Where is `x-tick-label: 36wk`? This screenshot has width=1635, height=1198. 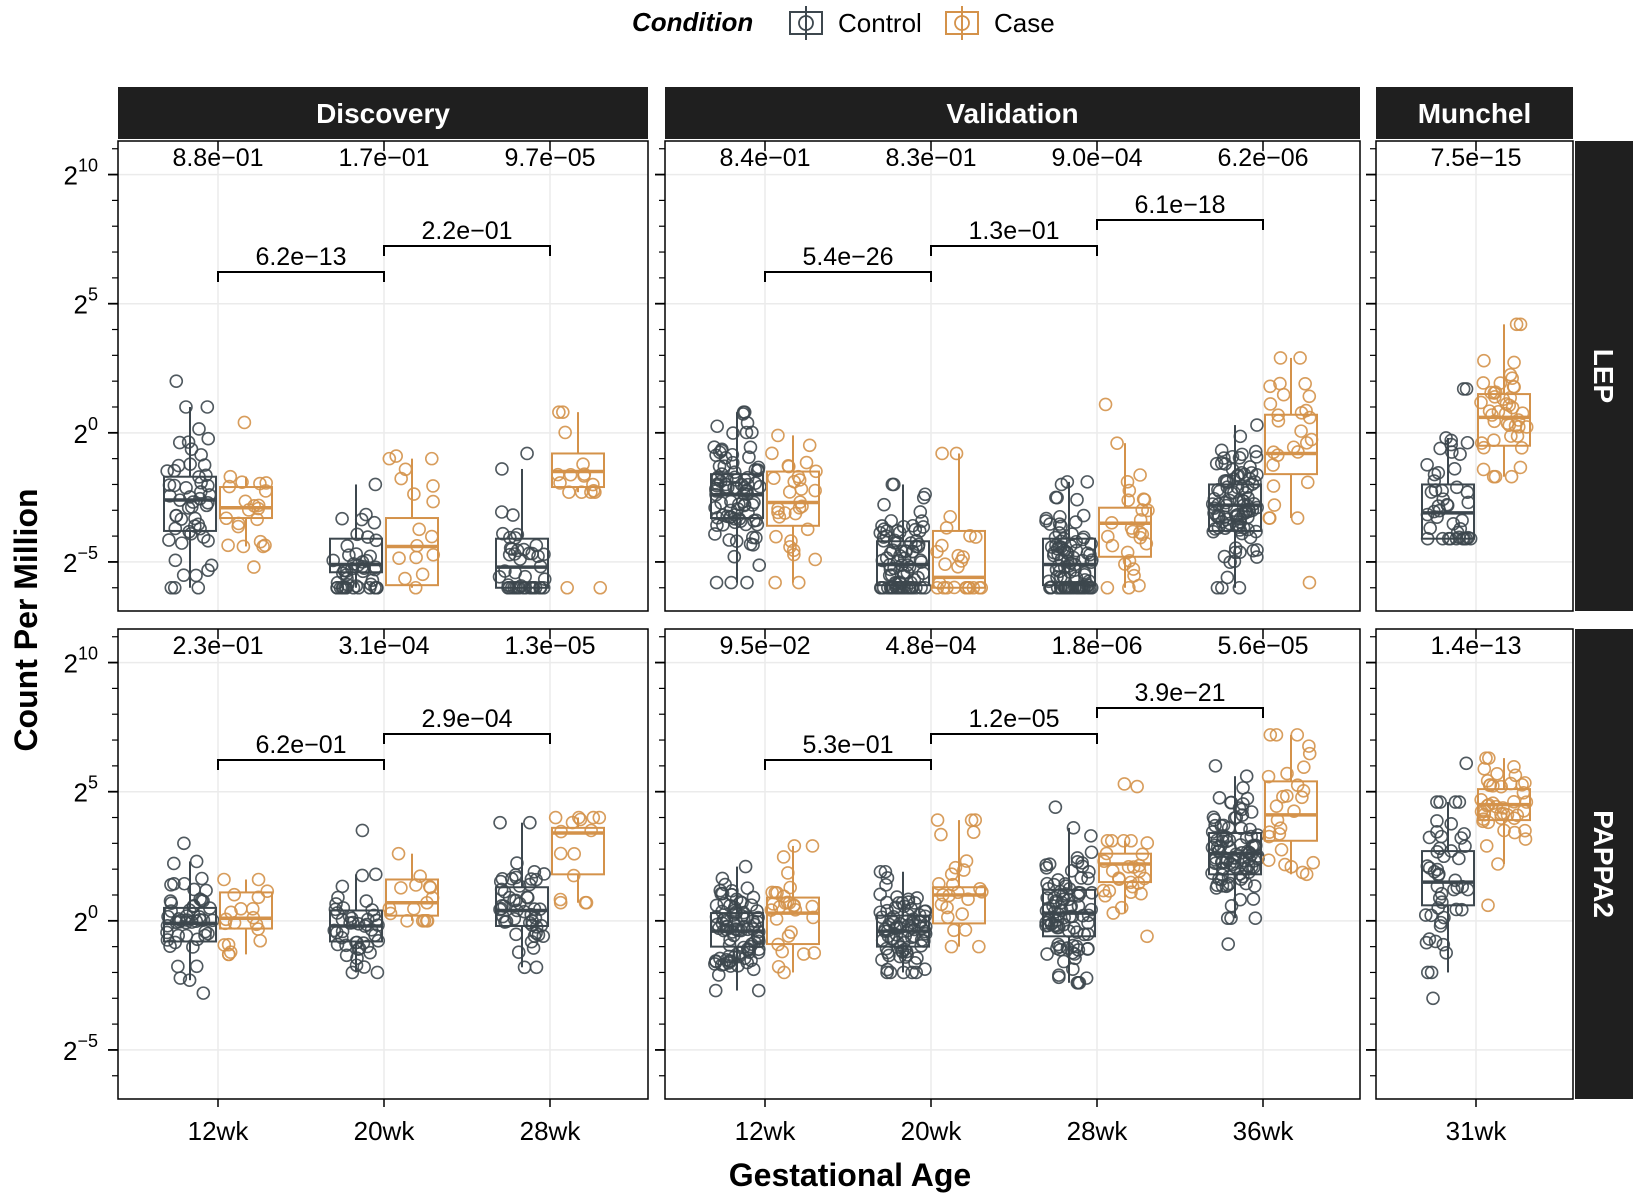
x-tick-label: 36wk is located at coordinates (1264, 1131).